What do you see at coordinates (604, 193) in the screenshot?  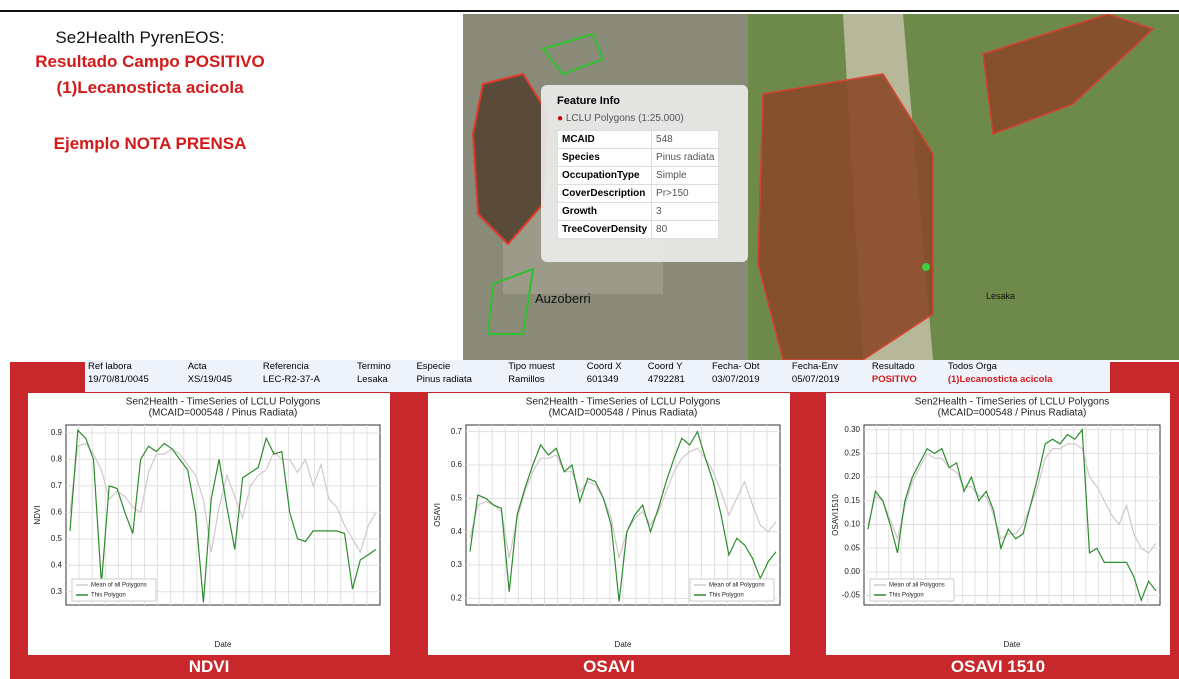 I see `feature-key: CoverDescription` at bounding box center [604, 193].